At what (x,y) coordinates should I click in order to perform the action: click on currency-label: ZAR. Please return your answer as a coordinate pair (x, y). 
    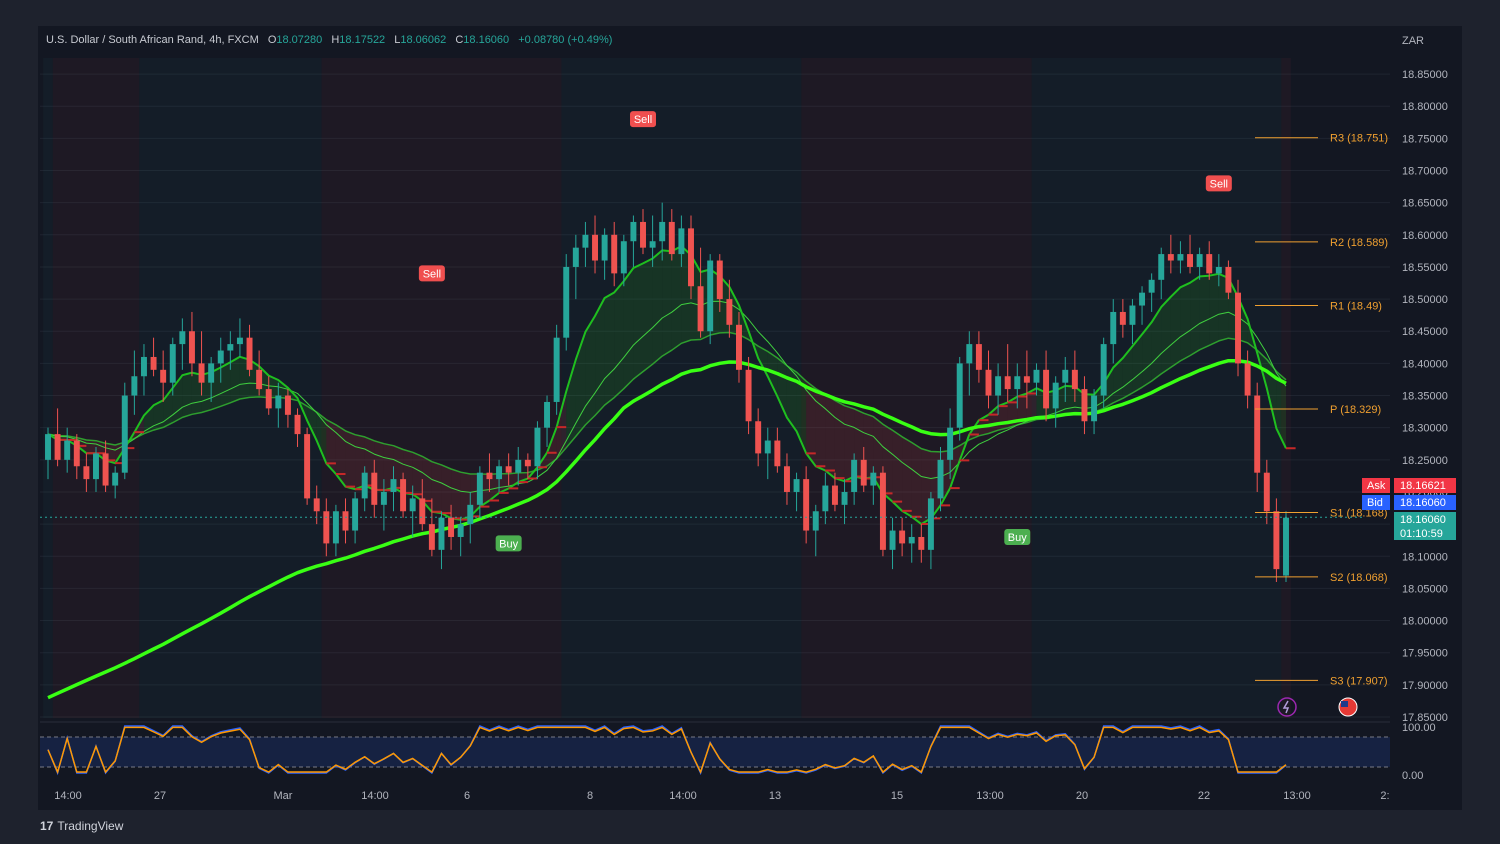
    Looking at the image, I should click on (1413, 41).